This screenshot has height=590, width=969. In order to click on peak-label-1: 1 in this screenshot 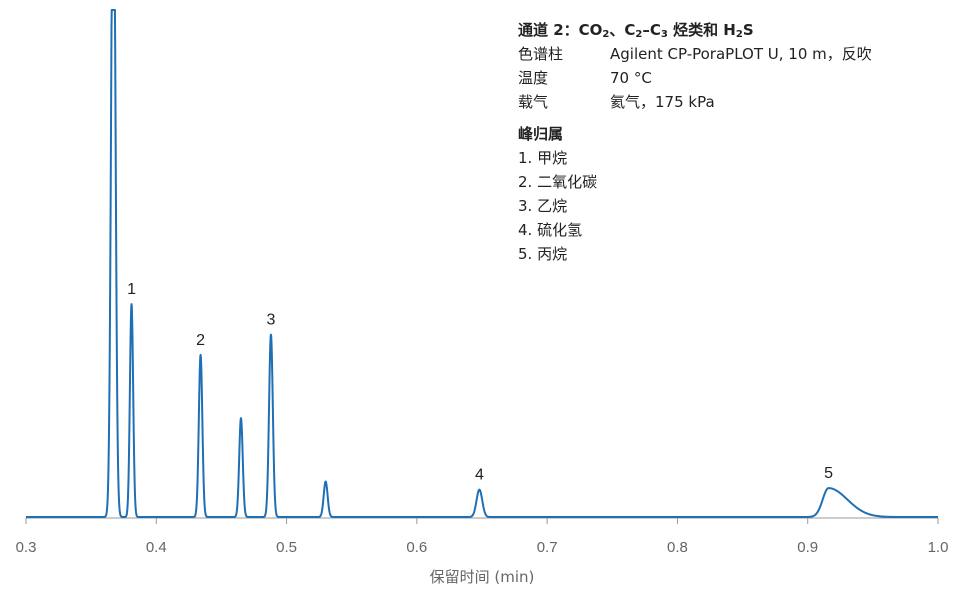, I will do `click(131, 289)`.